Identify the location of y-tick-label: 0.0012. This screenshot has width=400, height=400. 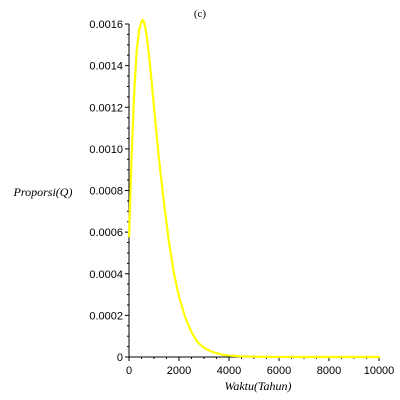
(106, 108).